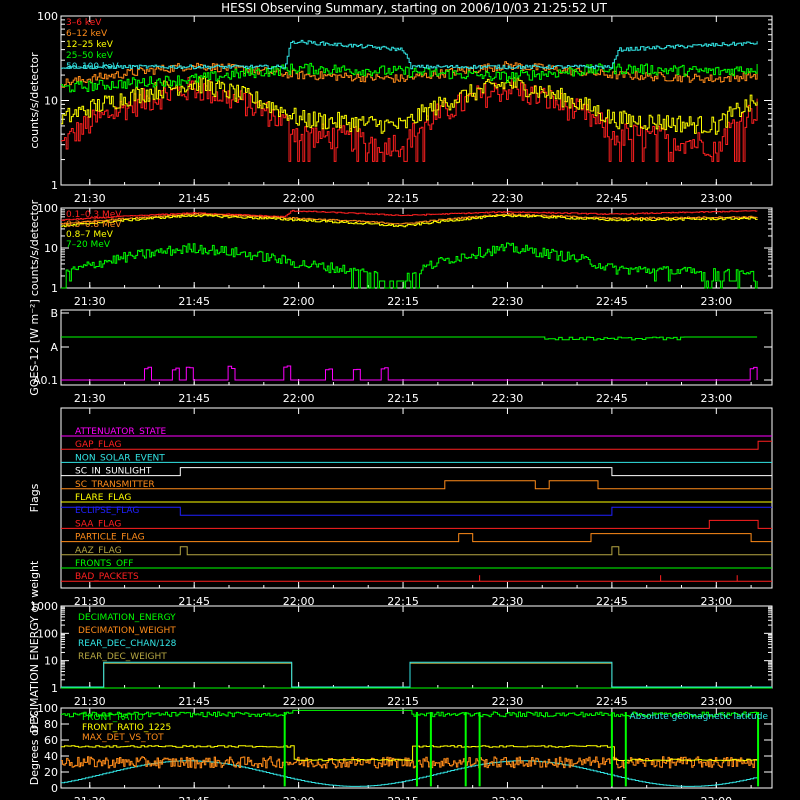 The height and width of the screenshot is (800, 800). I want to click on y-axis-label: DECIMATION ENERGY or weight, so click(34, 646).